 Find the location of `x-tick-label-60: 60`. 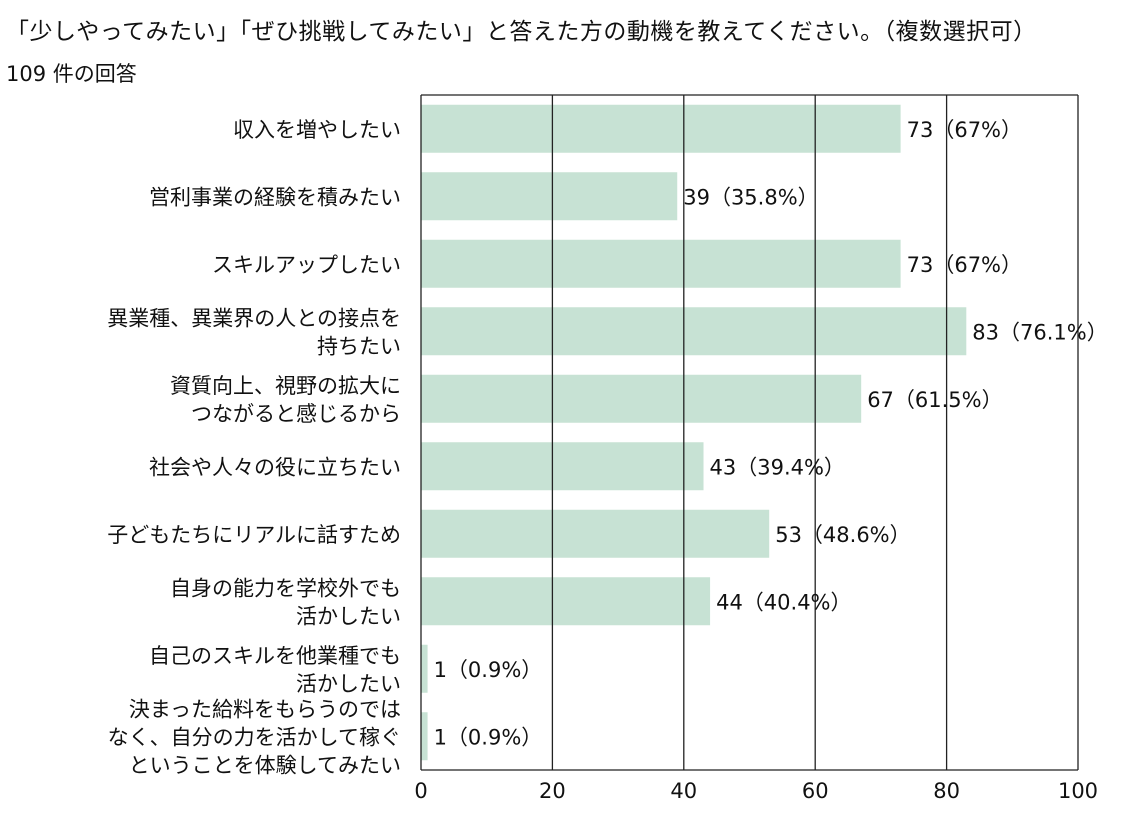

x-tick-label-60: 60 is located at coordinates (815, 791).